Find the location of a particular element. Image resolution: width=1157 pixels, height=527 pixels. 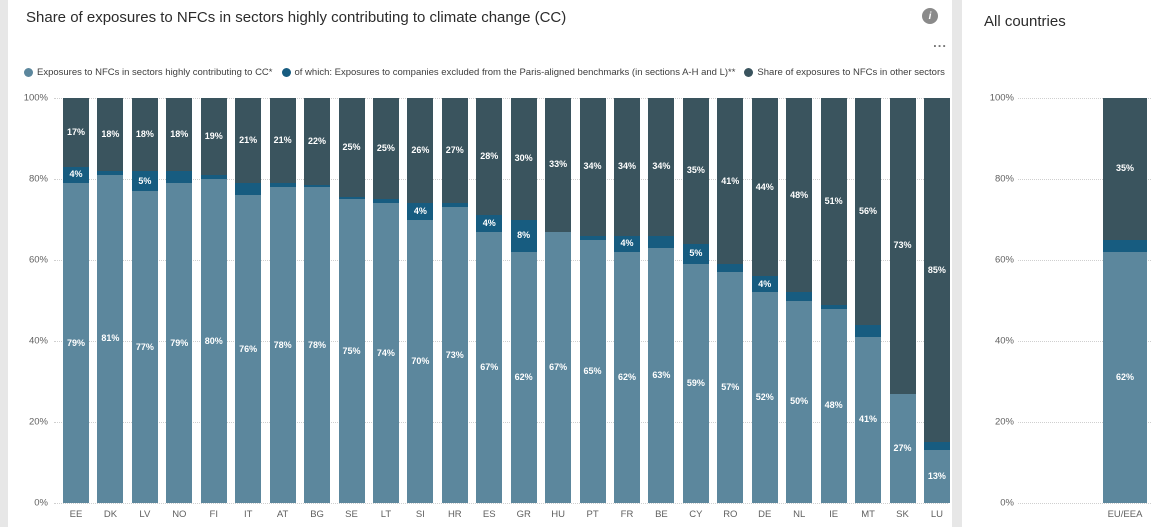

bar-eueea: 35% 62% is located at coordinates (1125, 300).